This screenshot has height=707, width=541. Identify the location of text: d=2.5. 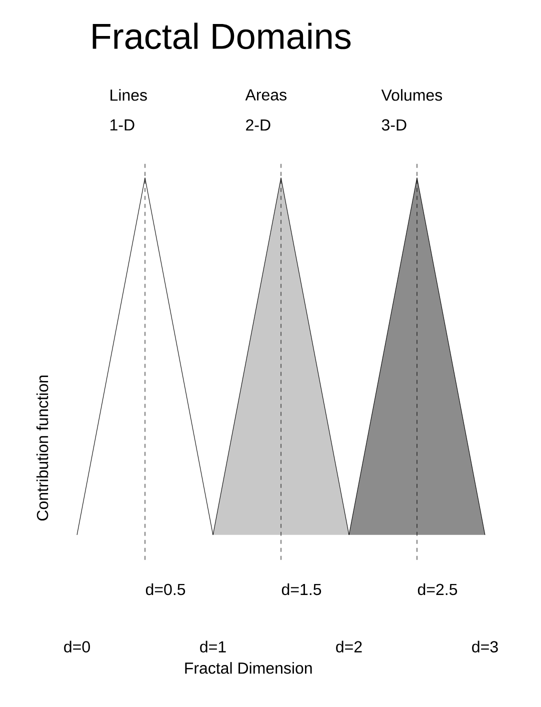
(438, 589).